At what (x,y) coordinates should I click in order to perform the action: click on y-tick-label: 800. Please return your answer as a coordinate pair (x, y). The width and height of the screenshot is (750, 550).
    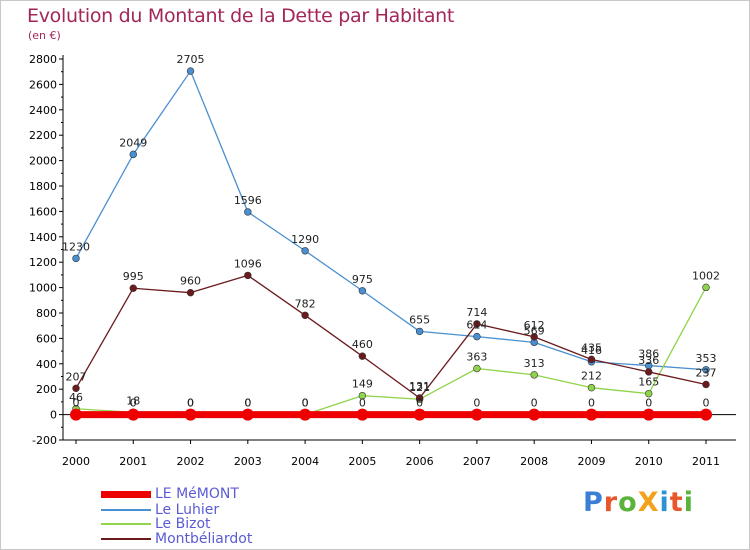
    Looking at the image, I should click on (46, 313).